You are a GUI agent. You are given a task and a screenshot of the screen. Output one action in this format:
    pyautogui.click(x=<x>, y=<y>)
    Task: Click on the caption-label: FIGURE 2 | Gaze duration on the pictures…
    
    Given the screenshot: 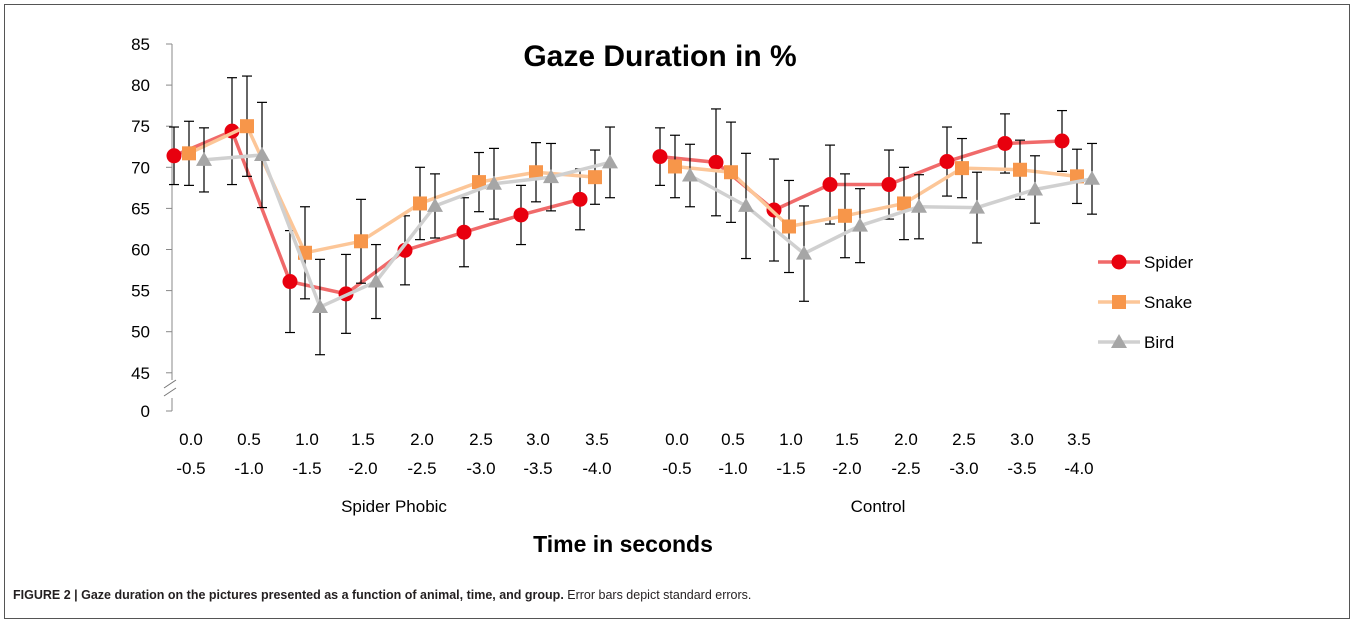 What is the action you would take?
    pyautogui.click(x=288, y=595)
    